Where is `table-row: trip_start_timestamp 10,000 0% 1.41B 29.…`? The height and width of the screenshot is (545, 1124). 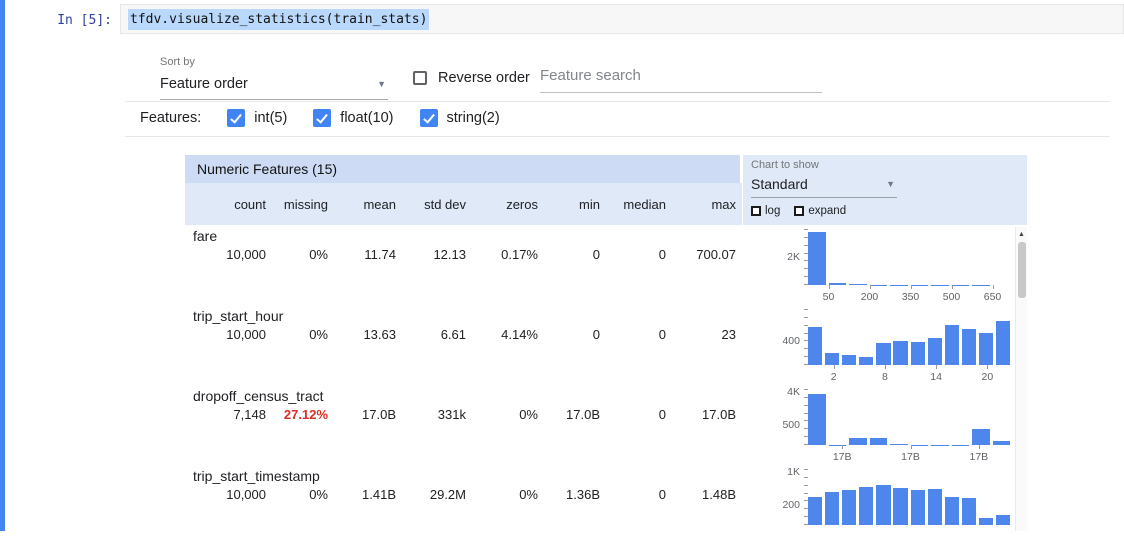
table-row: trip_start_timestamp 10,000 0% 1.41B 29.… is located at coordinates (606, 505).